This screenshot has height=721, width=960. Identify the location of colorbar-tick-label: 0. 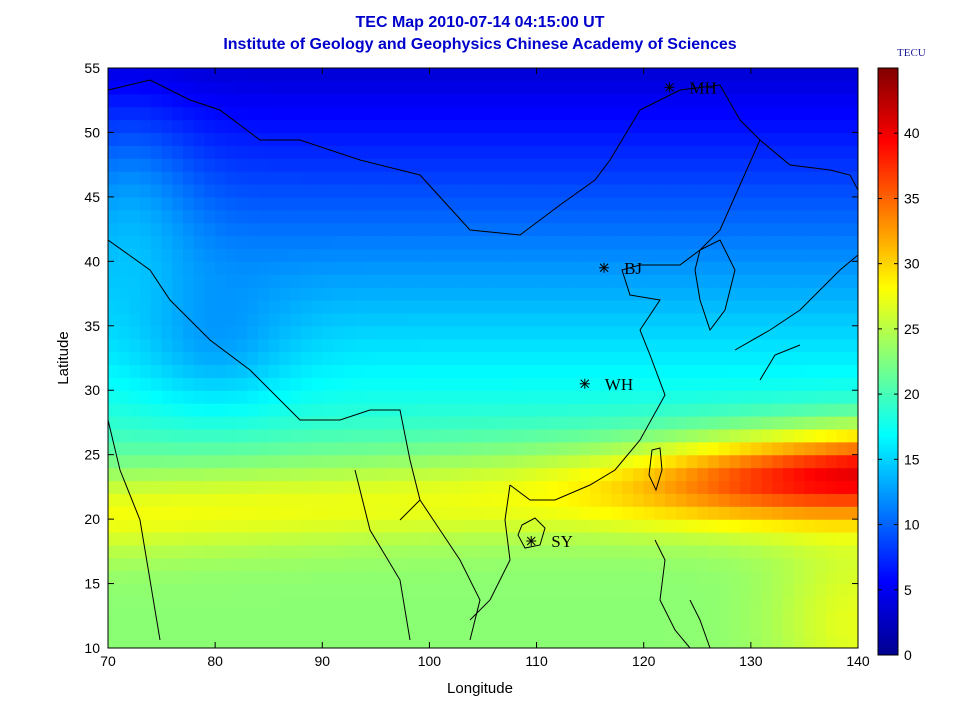
(908, 655).